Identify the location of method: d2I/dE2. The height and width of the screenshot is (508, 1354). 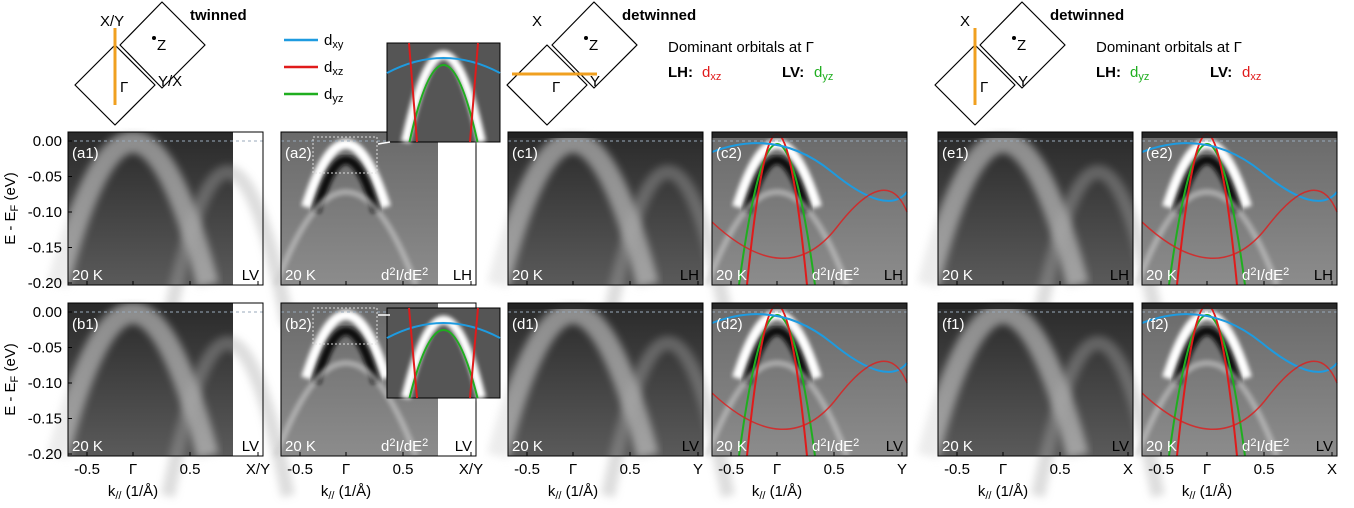
(1265, 275).